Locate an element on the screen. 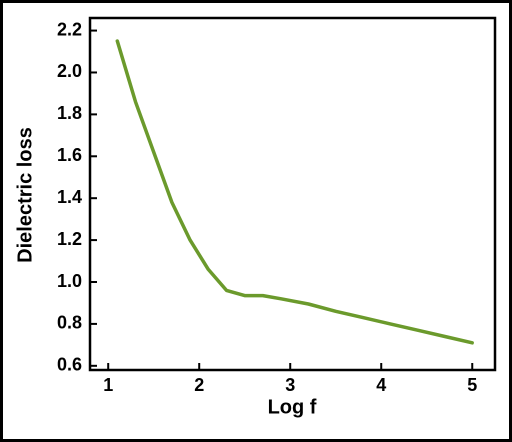 Image resolution: width=512 pixels, height=442 pixels. y-tick-label: 0.6 is located at coordinates (69, 365).